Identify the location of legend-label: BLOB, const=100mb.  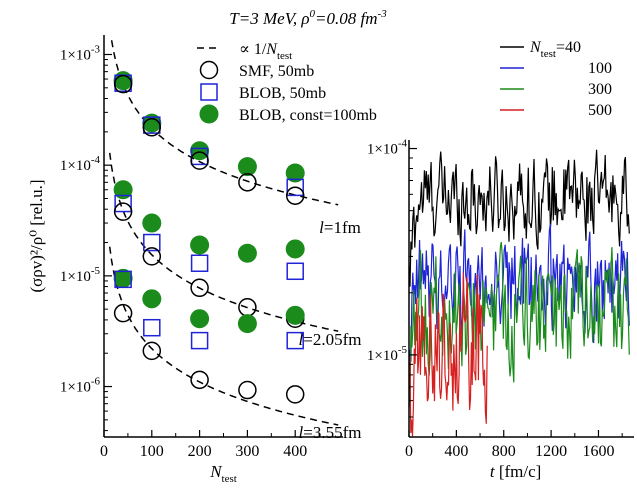
(308, 115).